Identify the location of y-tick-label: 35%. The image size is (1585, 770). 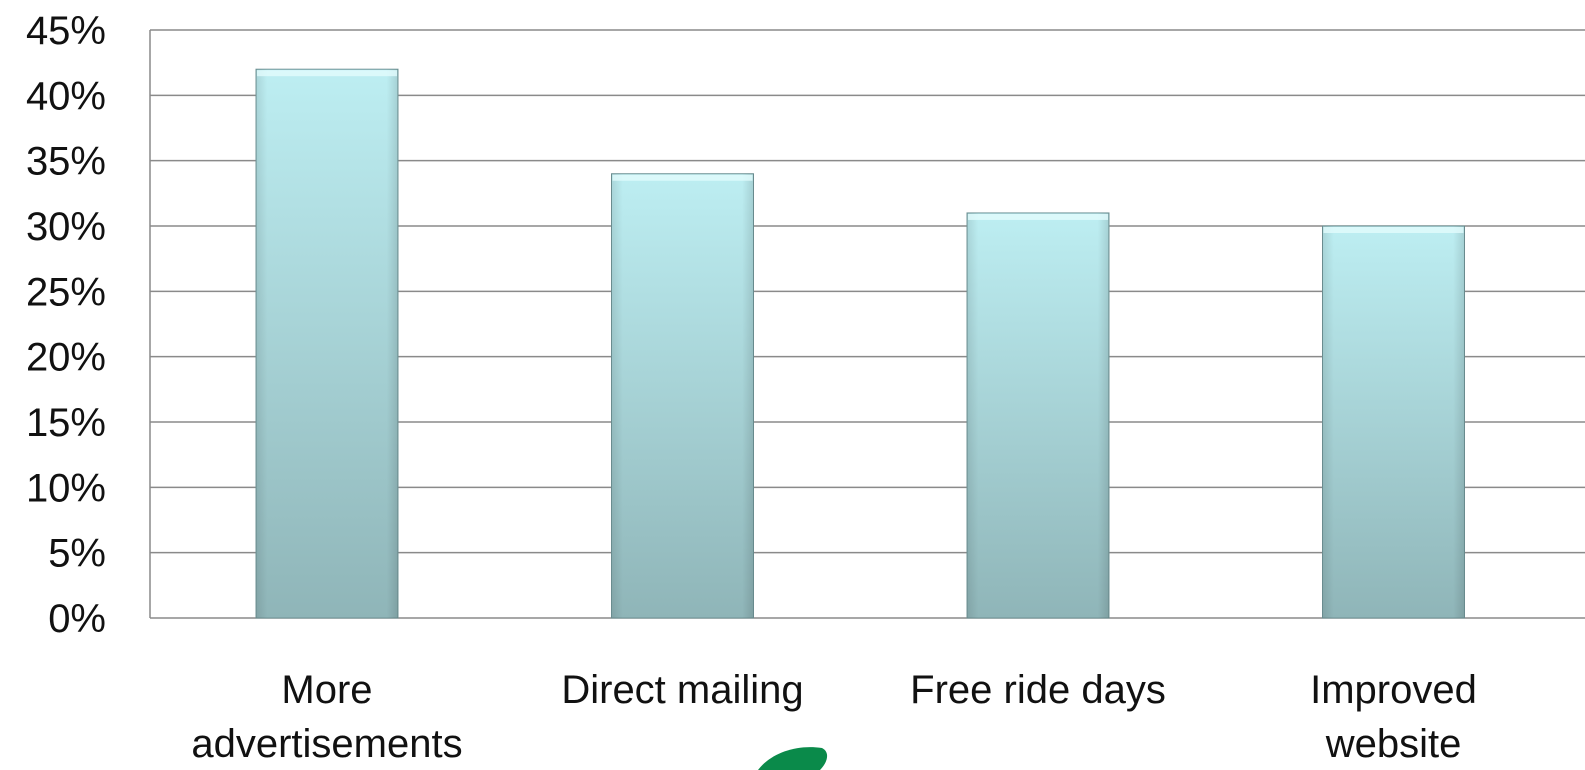
(66, 162).